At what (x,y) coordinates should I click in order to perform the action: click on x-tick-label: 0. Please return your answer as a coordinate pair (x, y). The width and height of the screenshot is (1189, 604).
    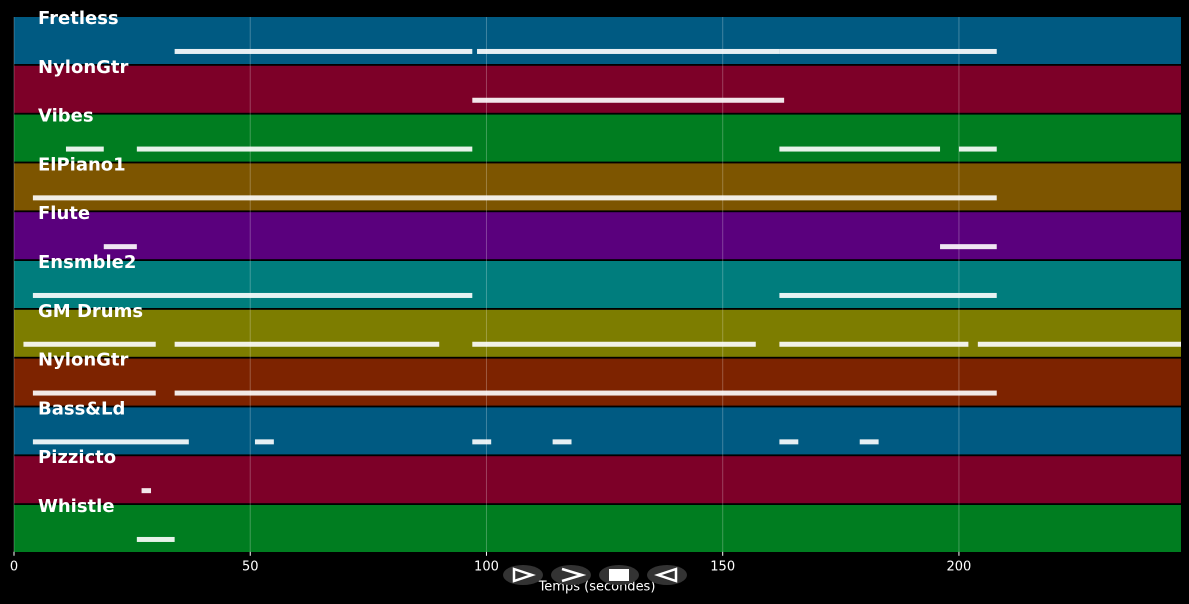
    Looking at the image, I should click on (14, 566).